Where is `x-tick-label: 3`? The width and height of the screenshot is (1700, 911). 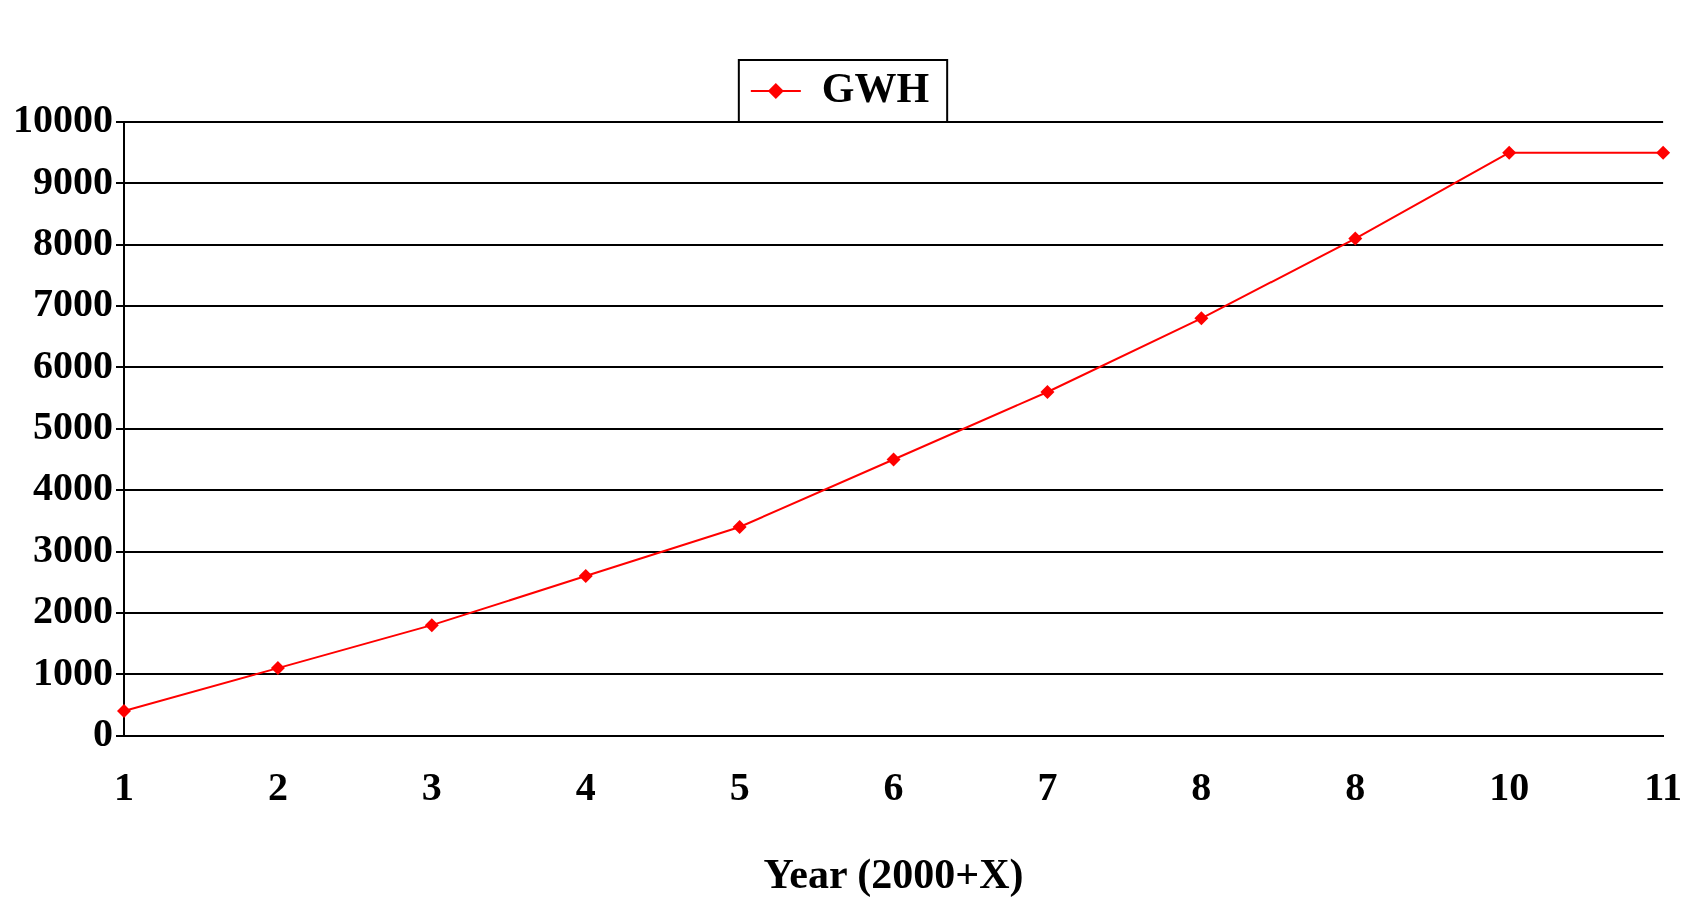 x-tick-label: 3 is located at coordinates (431, 786).